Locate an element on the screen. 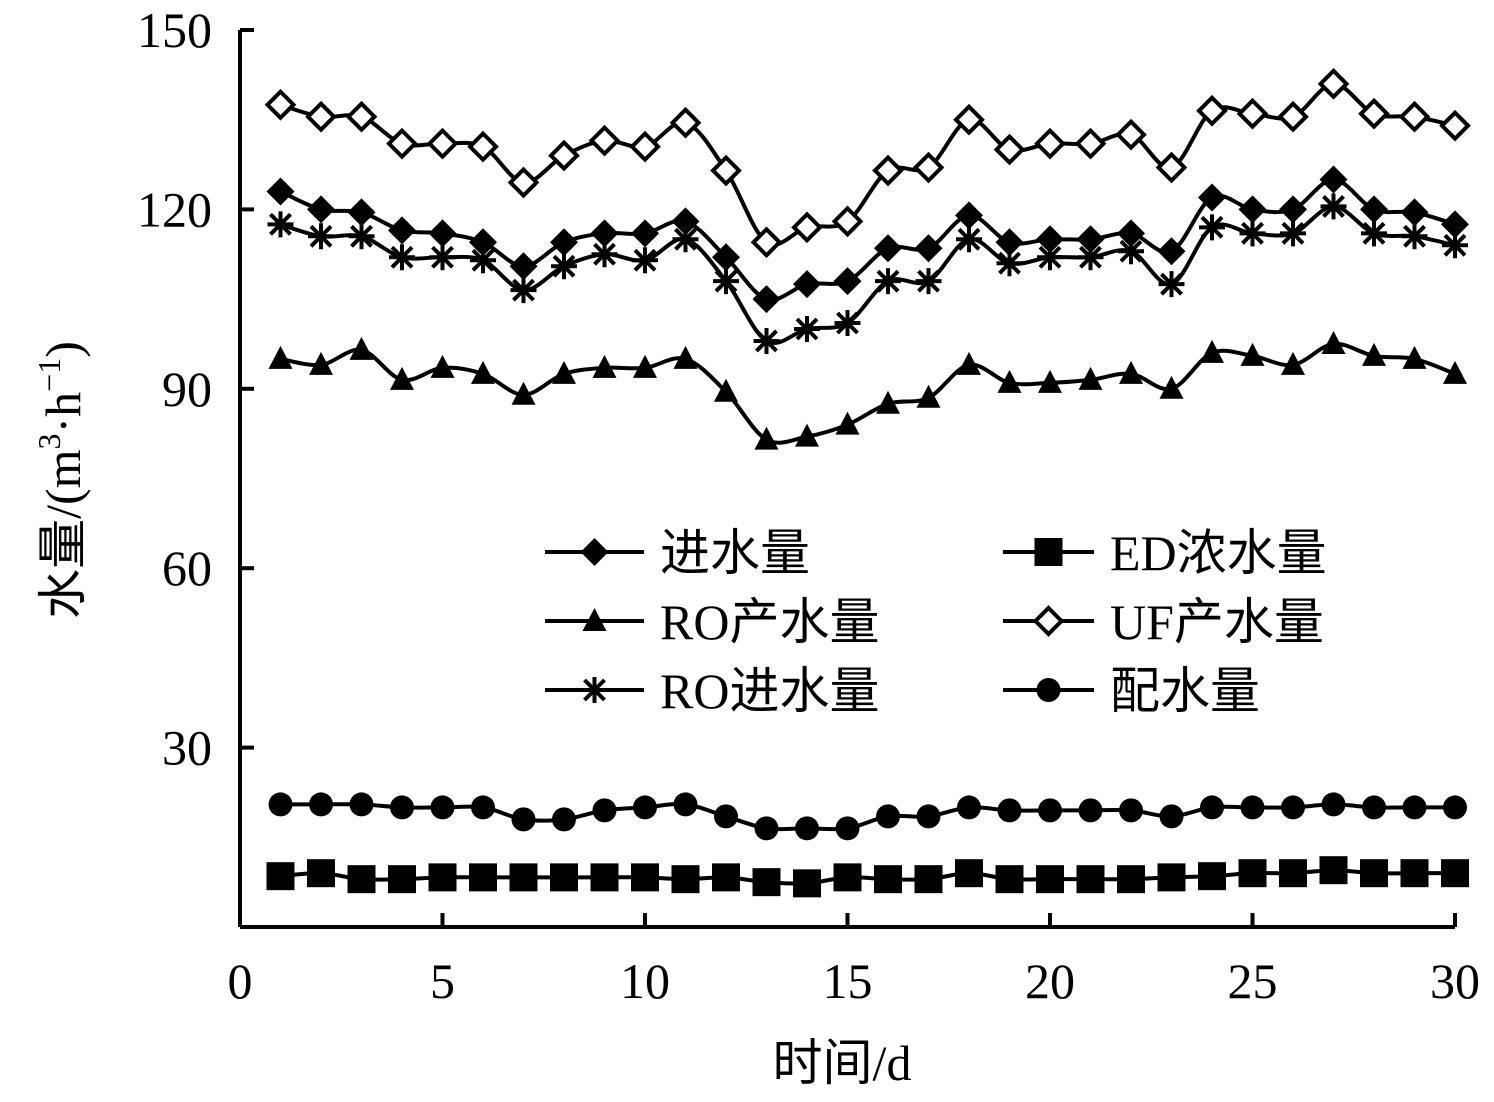 This screenshot has height=1102, width=1494. y-tick-label: 90 is located at coordinates (187, 389).